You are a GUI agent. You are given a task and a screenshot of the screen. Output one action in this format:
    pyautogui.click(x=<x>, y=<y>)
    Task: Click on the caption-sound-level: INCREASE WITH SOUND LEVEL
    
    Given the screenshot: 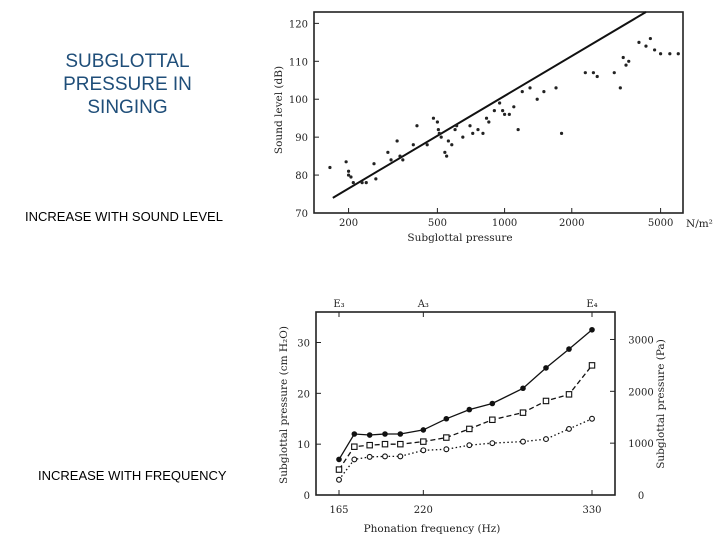 What is the action you would take?
    pyautogui.click(x=124, y=216)
    